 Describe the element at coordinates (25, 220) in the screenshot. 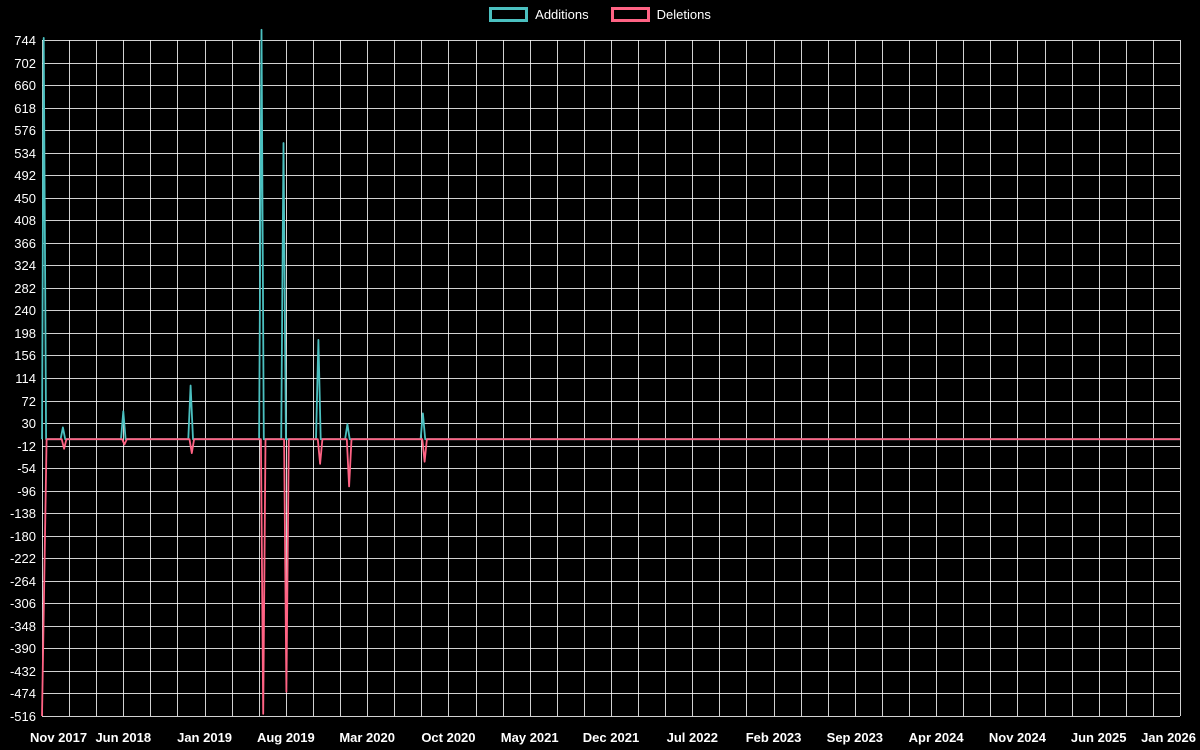

I see `y-axis-tick-label: 408` at that location.